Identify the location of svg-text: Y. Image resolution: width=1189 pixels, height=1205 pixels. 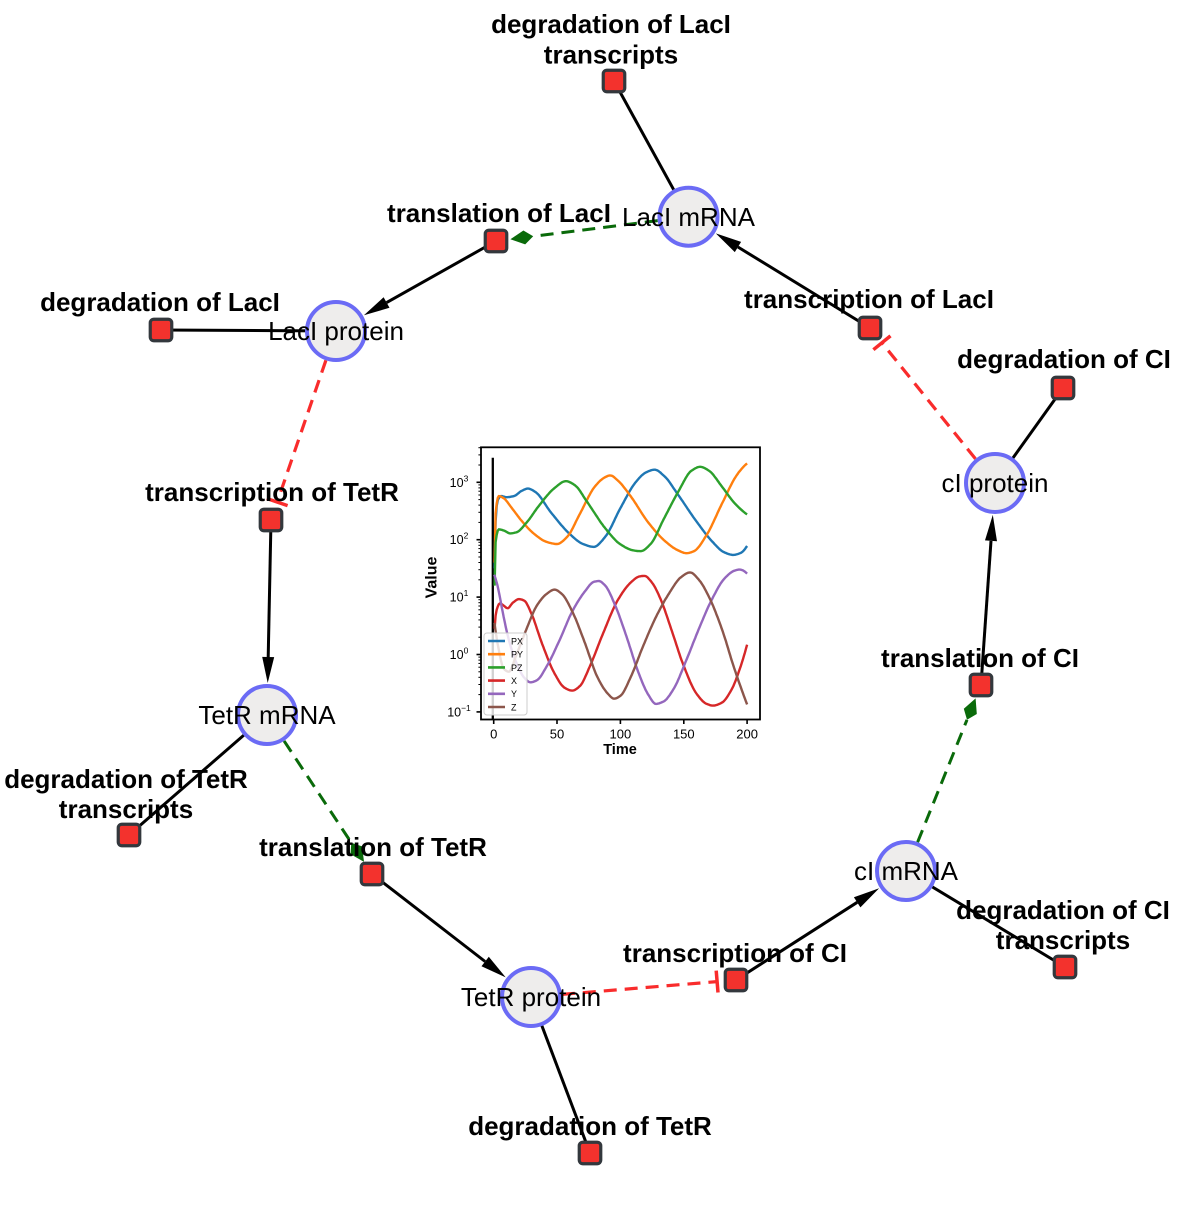
(514, 694).